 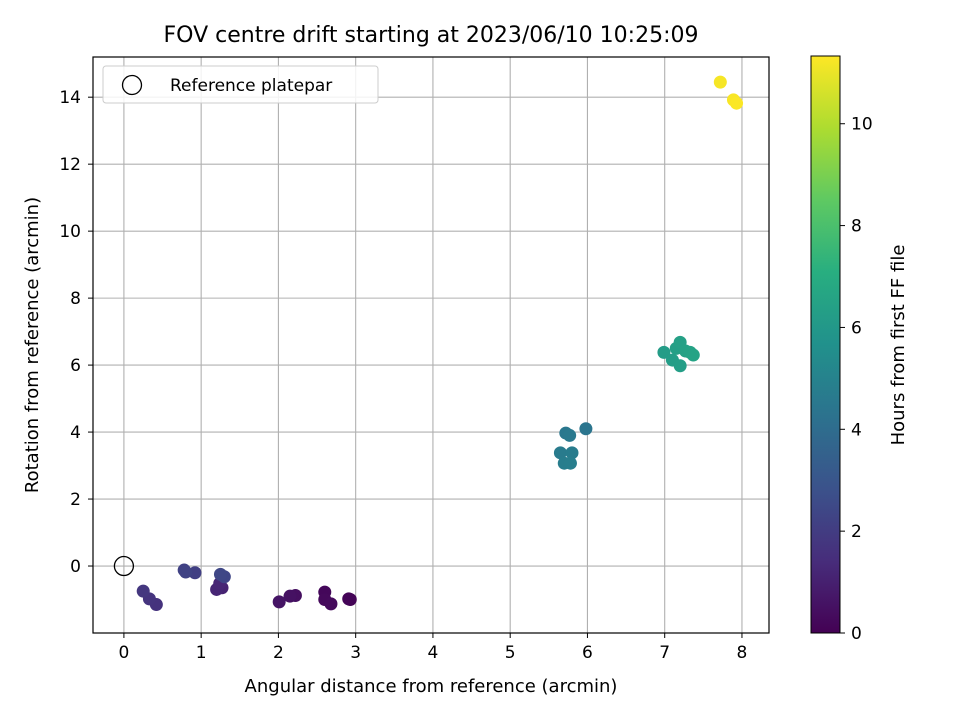 What do you see at coordinates (251, 86) in the screenshot?
I see `legend-entry-reference-platepar: Reference platepar` at bounding box center [251, 86].